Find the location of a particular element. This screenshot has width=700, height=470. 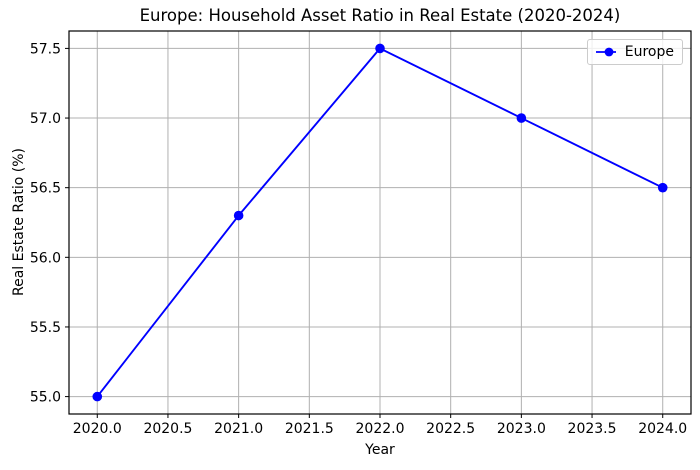

legend-line-marker-icon is located at coordinates (606, 52).